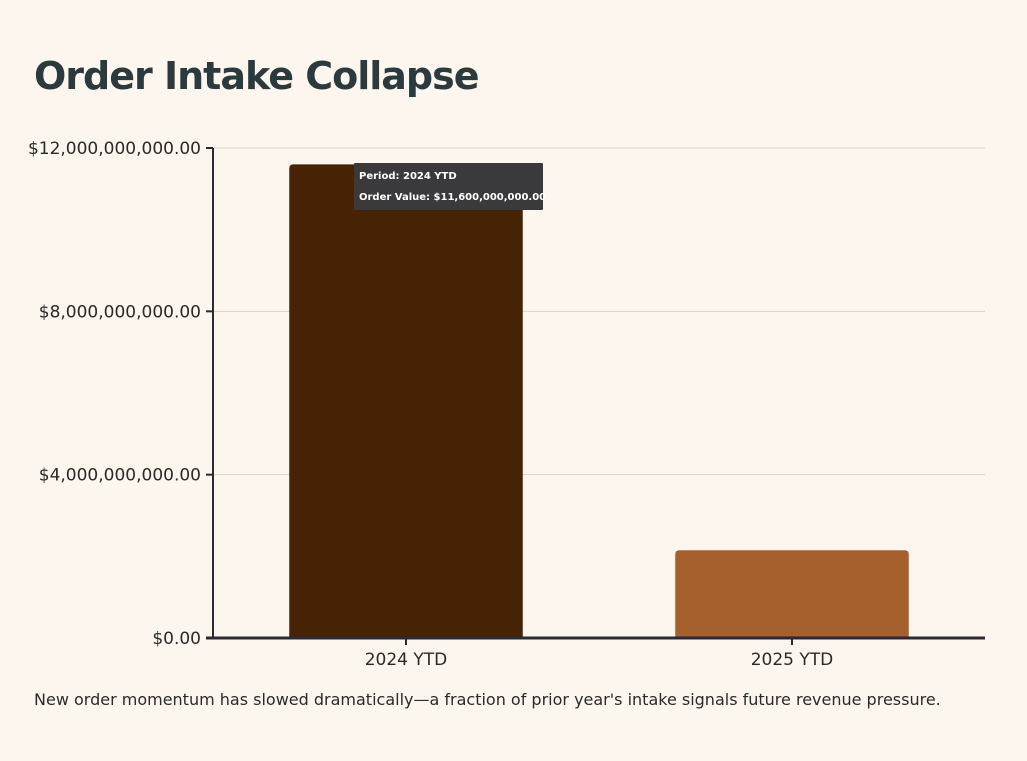 Image resolution: width=1027 pixels, height=761 pixels. What do you see at coordinates (120, 476) in the screenshot?
I see `y-tick-label: $4,000,000,000.00` at bounding box center [120, 476].